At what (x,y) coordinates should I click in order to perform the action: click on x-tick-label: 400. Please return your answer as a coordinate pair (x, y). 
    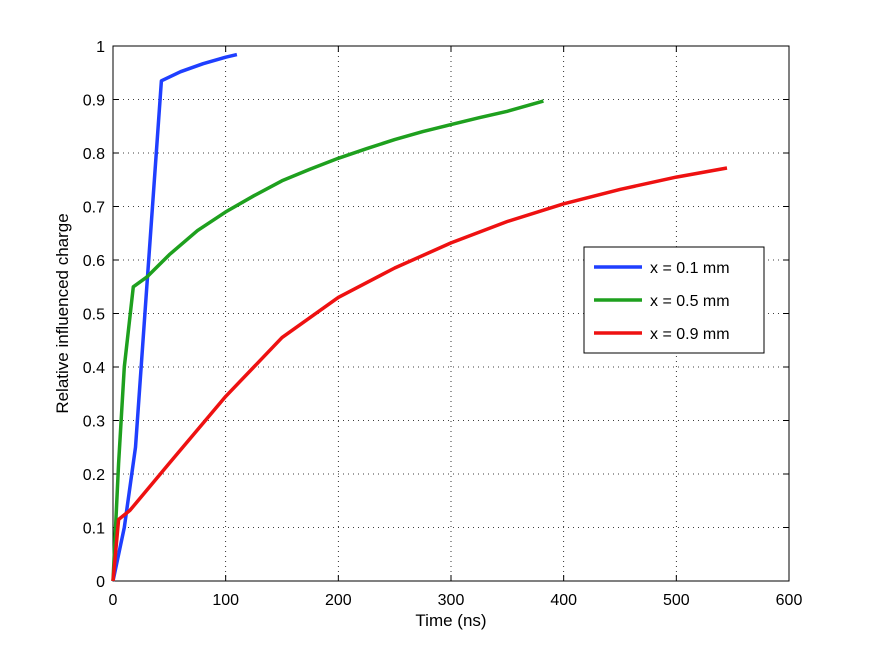
    Looking at the image, I should click on (563, 600).